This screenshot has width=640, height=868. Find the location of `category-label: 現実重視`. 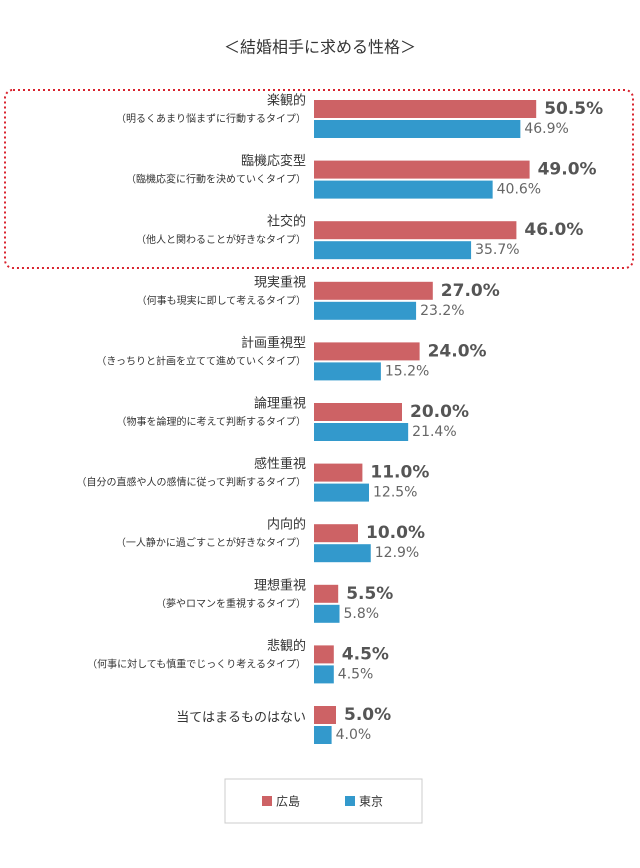

category-label: 現実重視 is located at coordinates (280, 282).